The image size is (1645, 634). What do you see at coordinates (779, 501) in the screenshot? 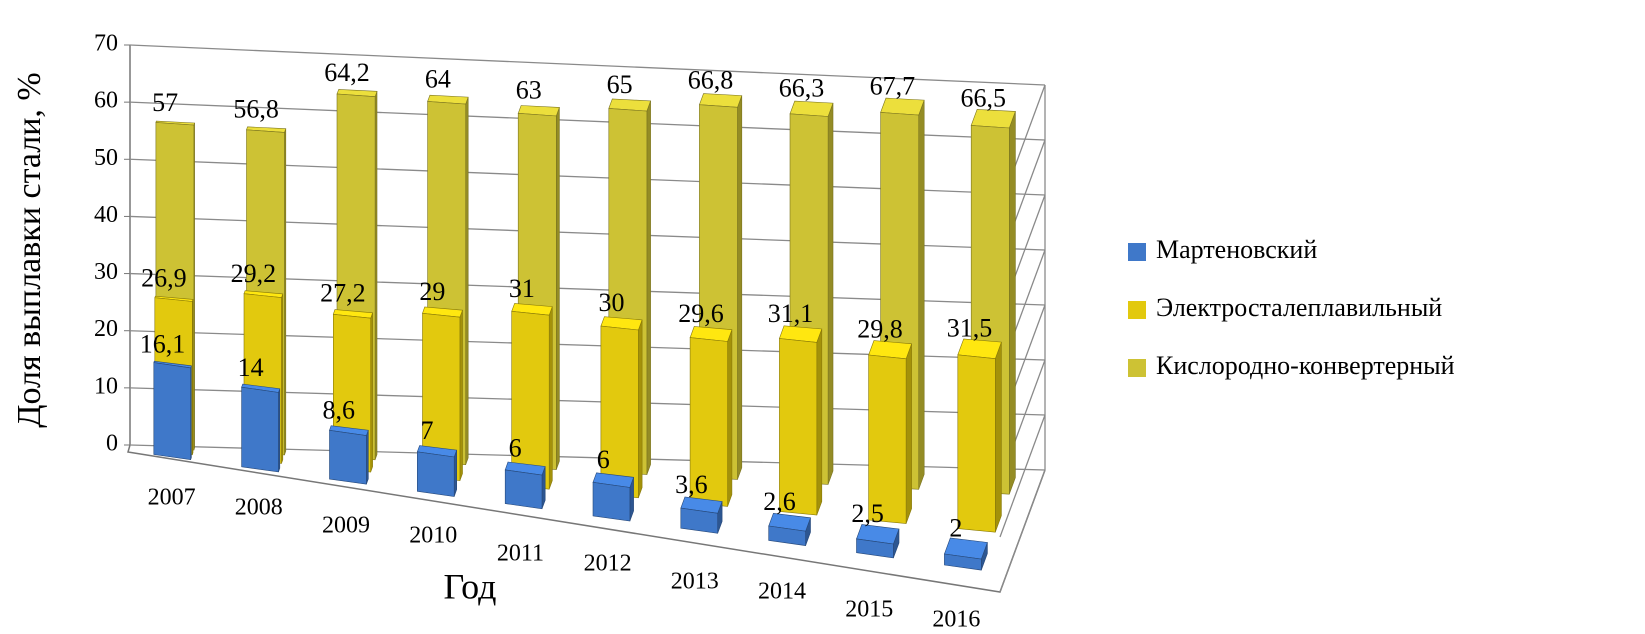
I see `data-label: 2,6` at bounding box center [779, 501].